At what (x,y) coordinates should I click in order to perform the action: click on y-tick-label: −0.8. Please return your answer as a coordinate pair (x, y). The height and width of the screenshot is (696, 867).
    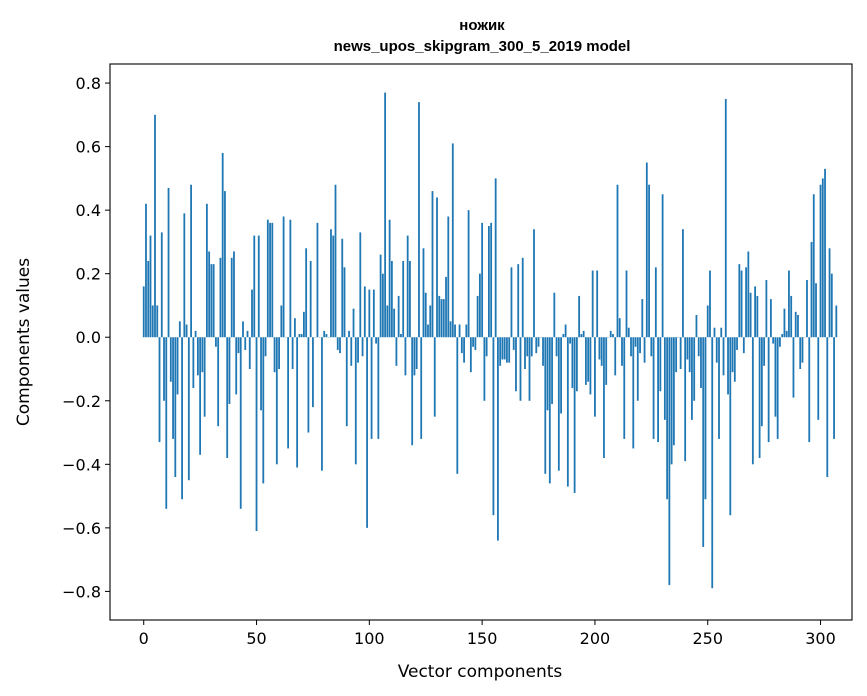
    Looking at the image, I should click on (81, 591).